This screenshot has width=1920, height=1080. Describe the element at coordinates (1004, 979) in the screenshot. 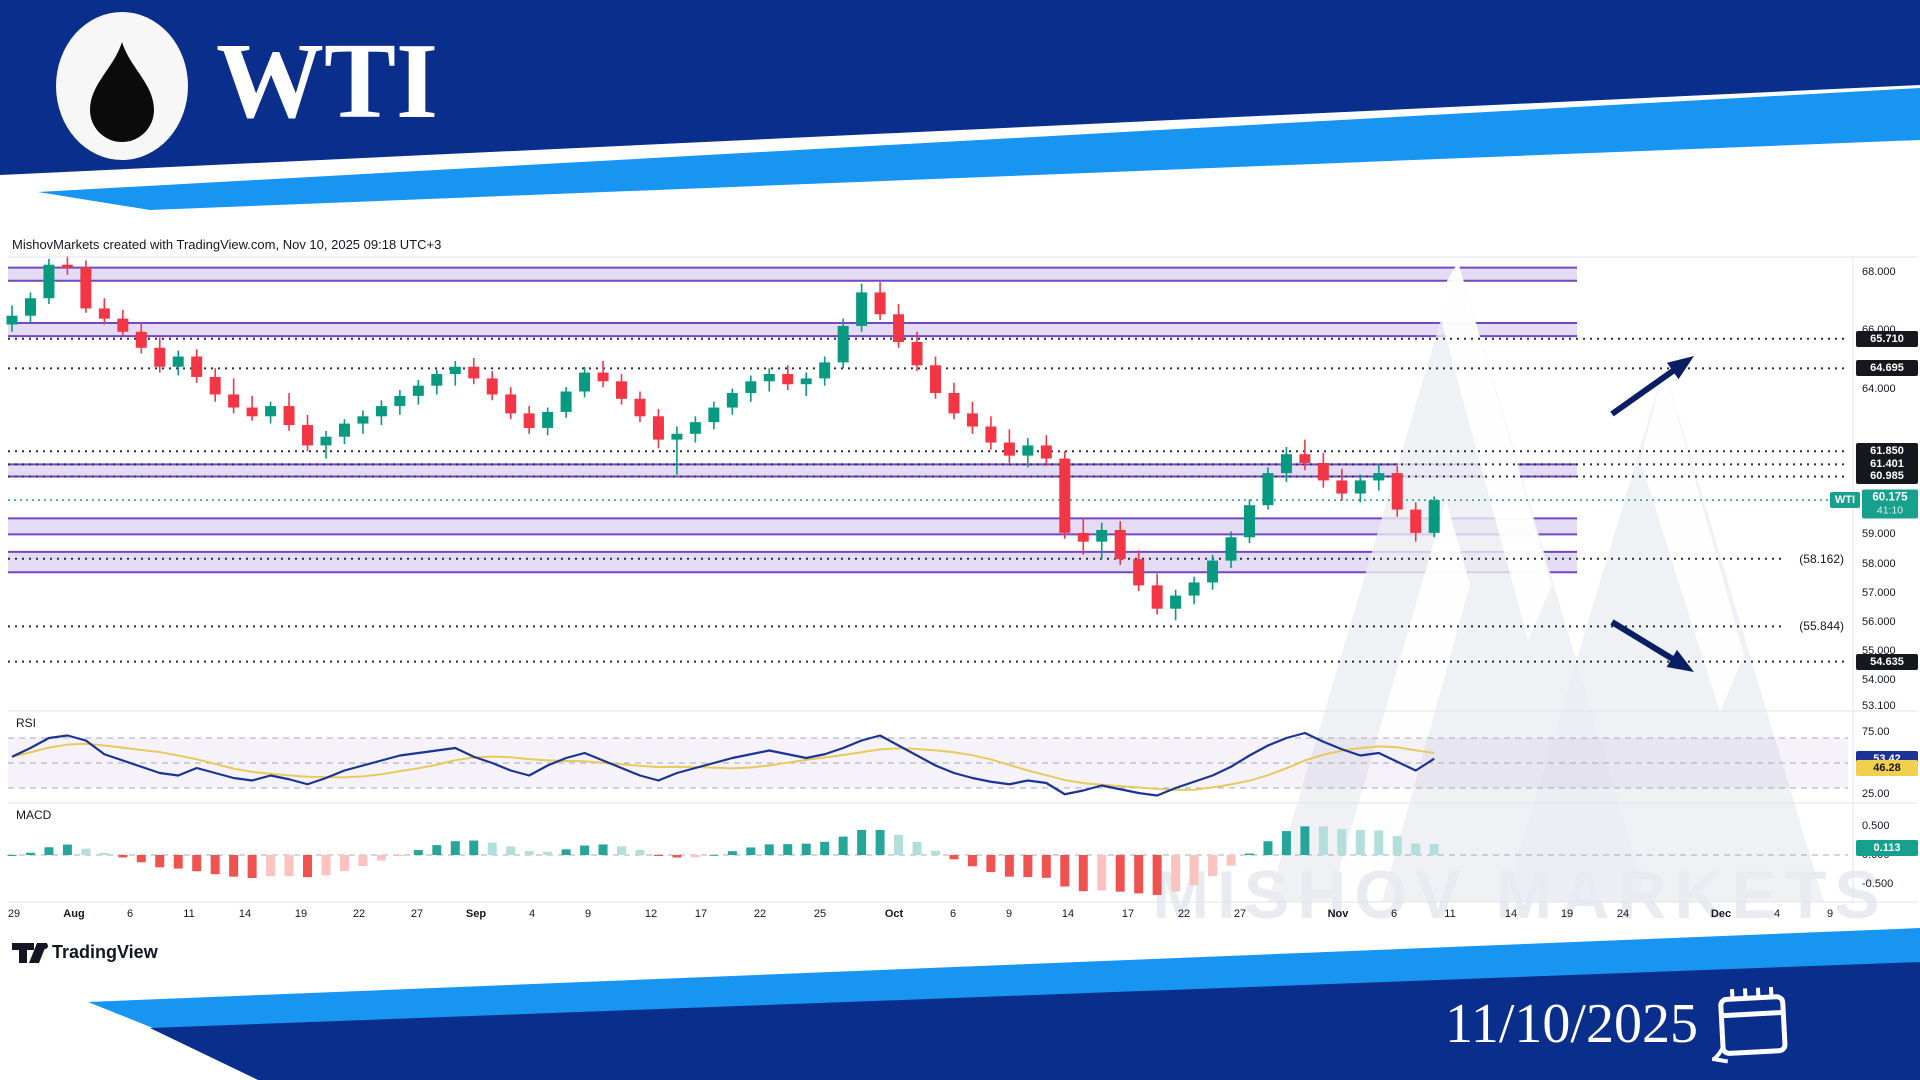

I see `footer-blue-stripe` at that location.